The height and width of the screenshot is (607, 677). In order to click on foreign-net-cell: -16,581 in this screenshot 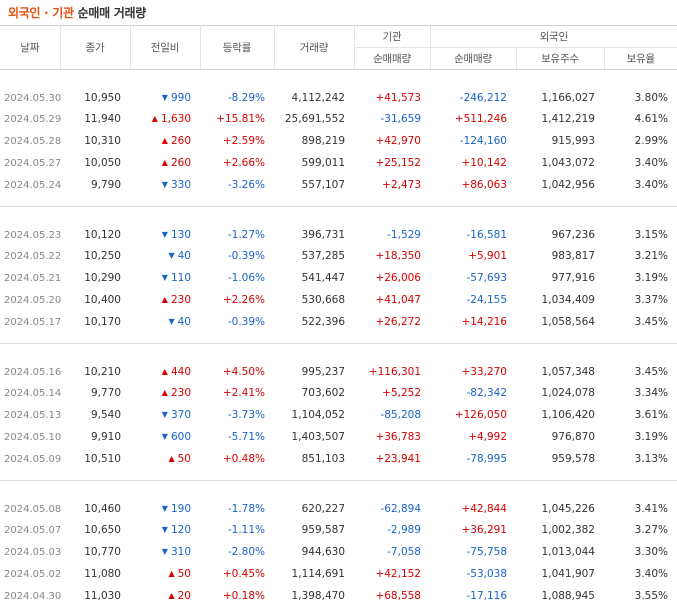, I will do `click(473, 226)`.